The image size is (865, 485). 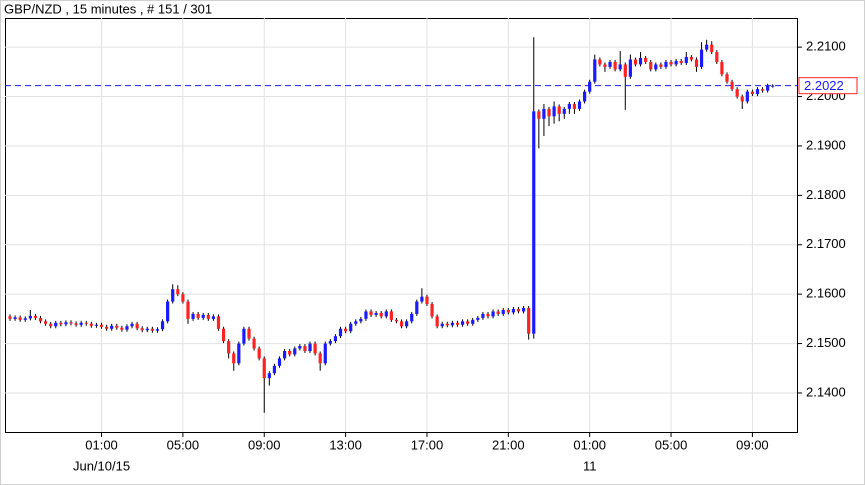 I want to click on y-tick-label: 2.2100, so click(x=826, y=46).